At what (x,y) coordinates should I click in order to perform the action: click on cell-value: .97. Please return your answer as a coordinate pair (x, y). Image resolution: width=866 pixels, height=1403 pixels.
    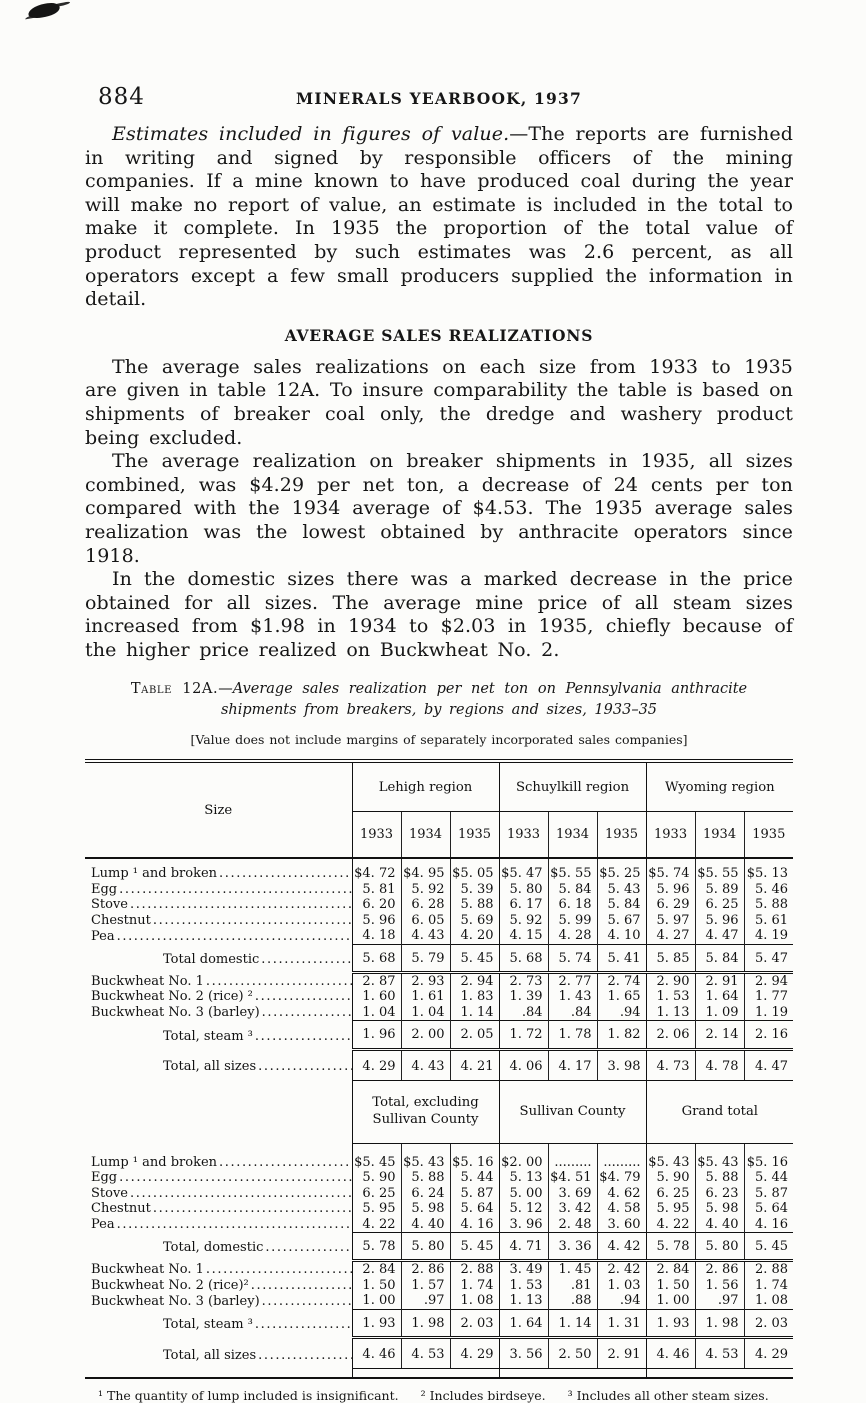
    Looking at the image, I should click on (719, 1301).